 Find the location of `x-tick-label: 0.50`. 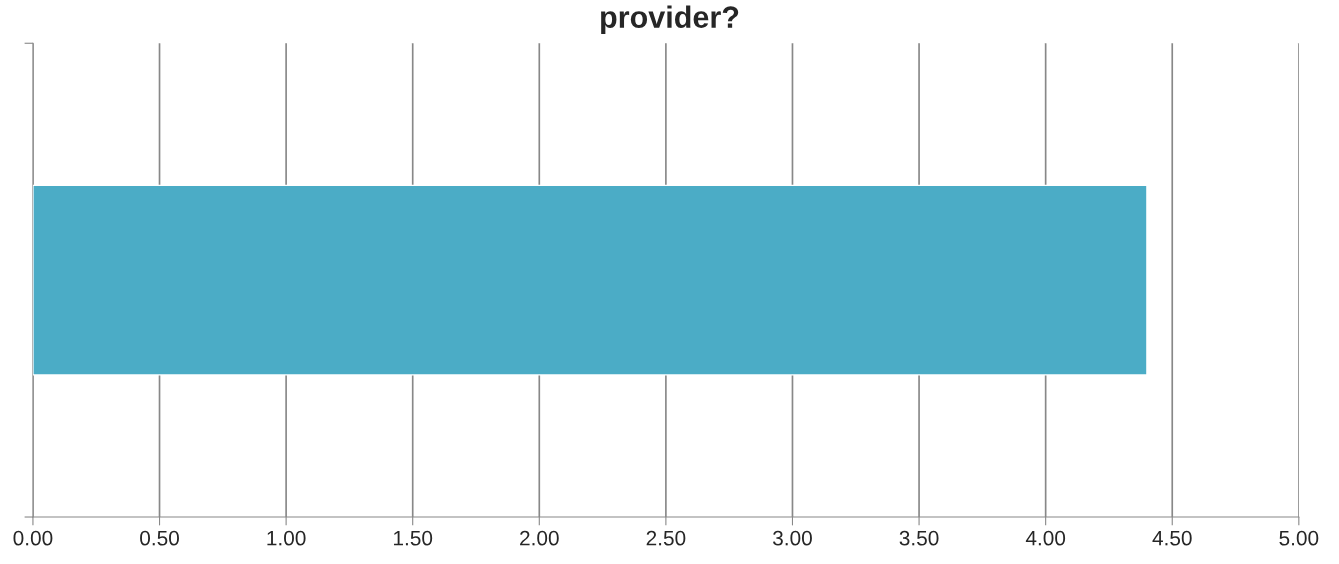

x-tick-label: 0.50 is located at coordinates (159, 538).